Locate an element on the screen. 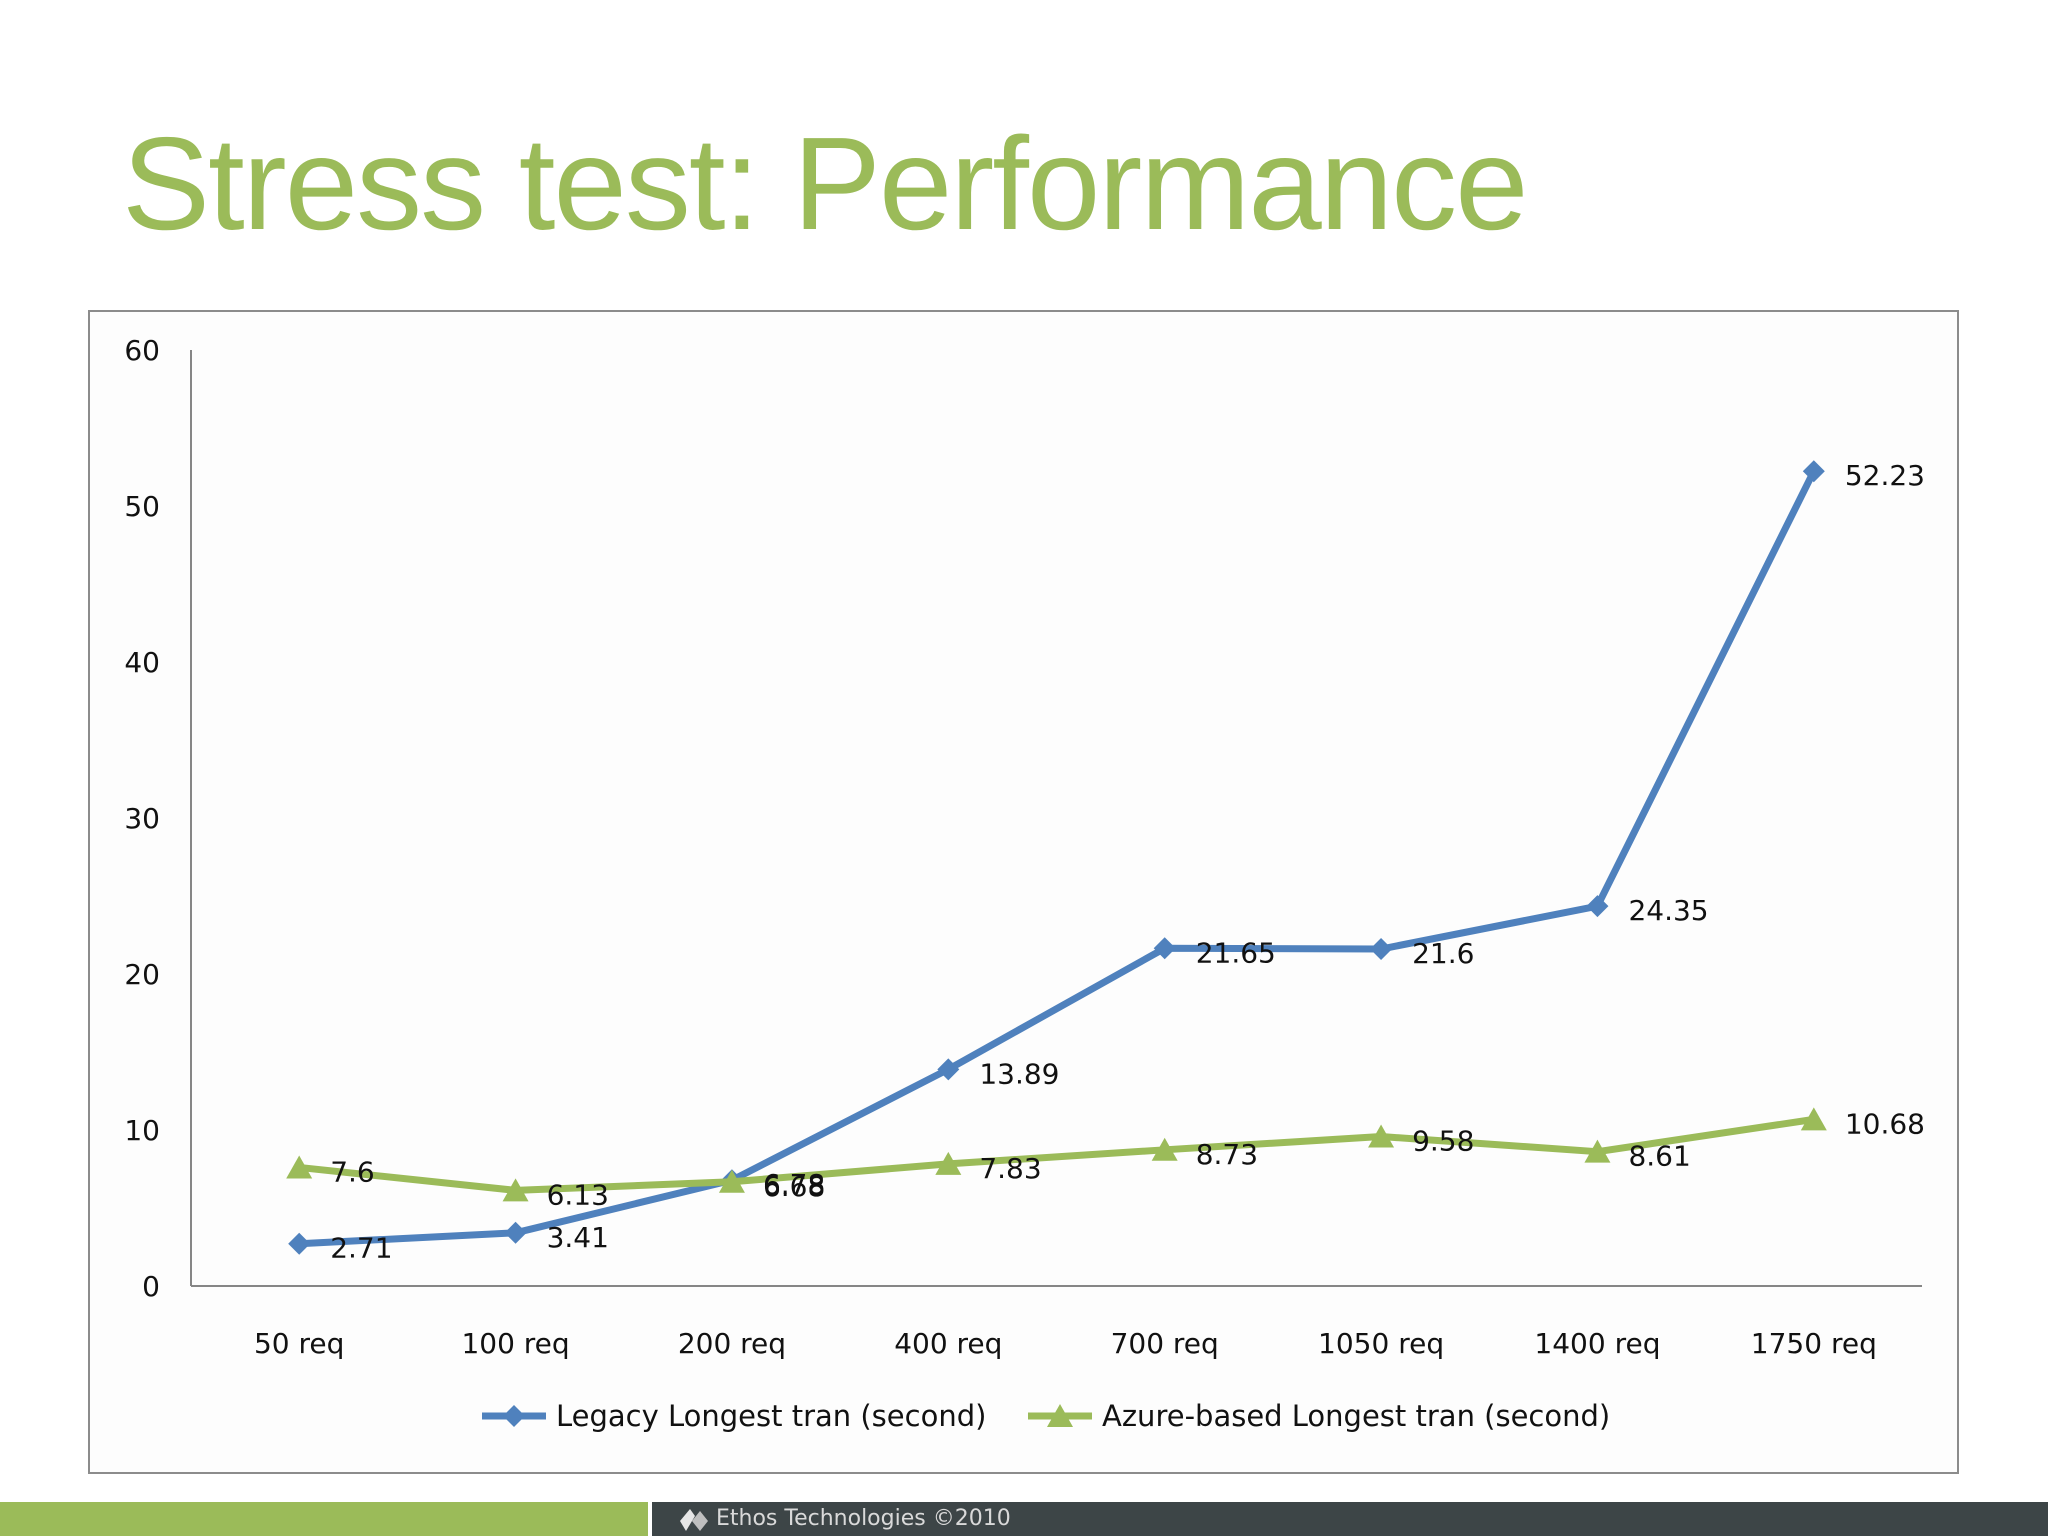 This screenshot has height=1536, width=2048. y-tick-label: 60 is located at coordinates (142, 350).